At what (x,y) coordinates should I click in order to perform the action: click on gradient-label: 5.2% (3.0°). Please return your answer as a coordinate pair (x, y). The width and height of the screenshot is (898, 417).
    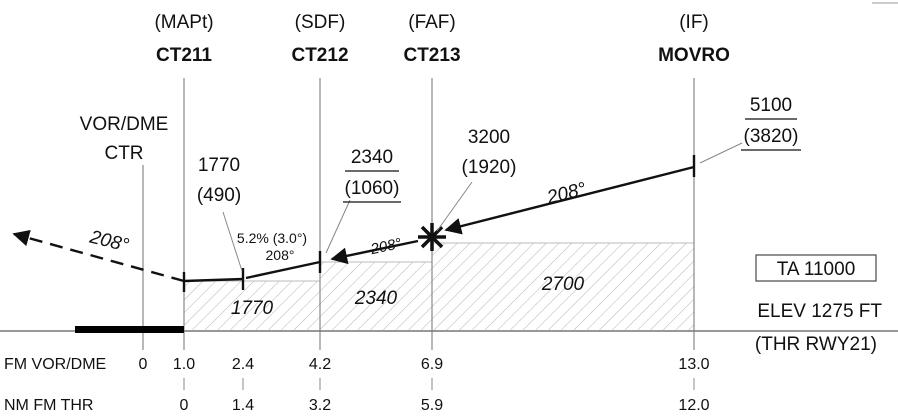
    Looking at the image, I should click on (272, 238).